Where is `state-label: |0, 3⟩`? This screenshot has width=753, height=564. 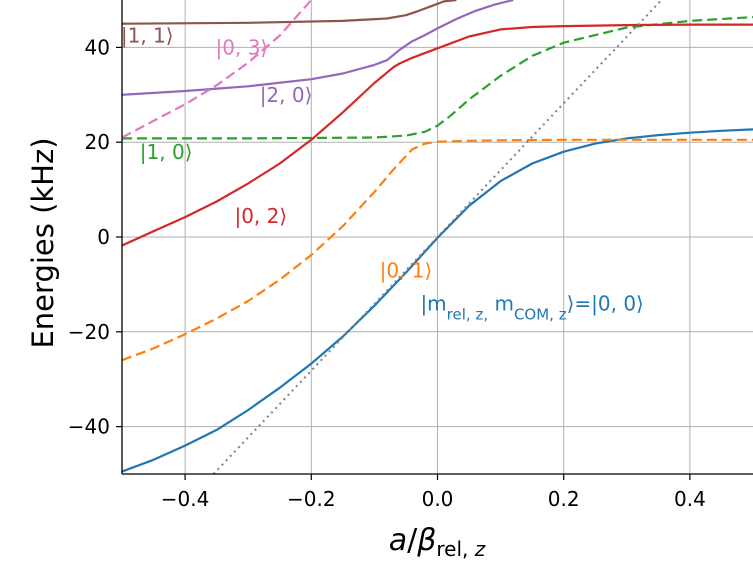 state-label: |0, 3⟩ is located at coordinates (242, 48).